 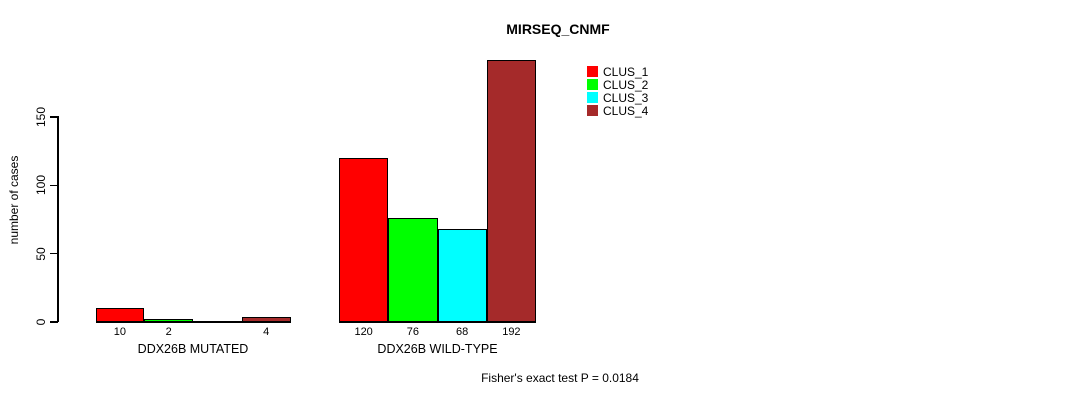 What do you see at coordinates (437, 349) in the screenshot?
I see `group-label: DDX26B WILD-TYPE` at bounding box center [437, 349].